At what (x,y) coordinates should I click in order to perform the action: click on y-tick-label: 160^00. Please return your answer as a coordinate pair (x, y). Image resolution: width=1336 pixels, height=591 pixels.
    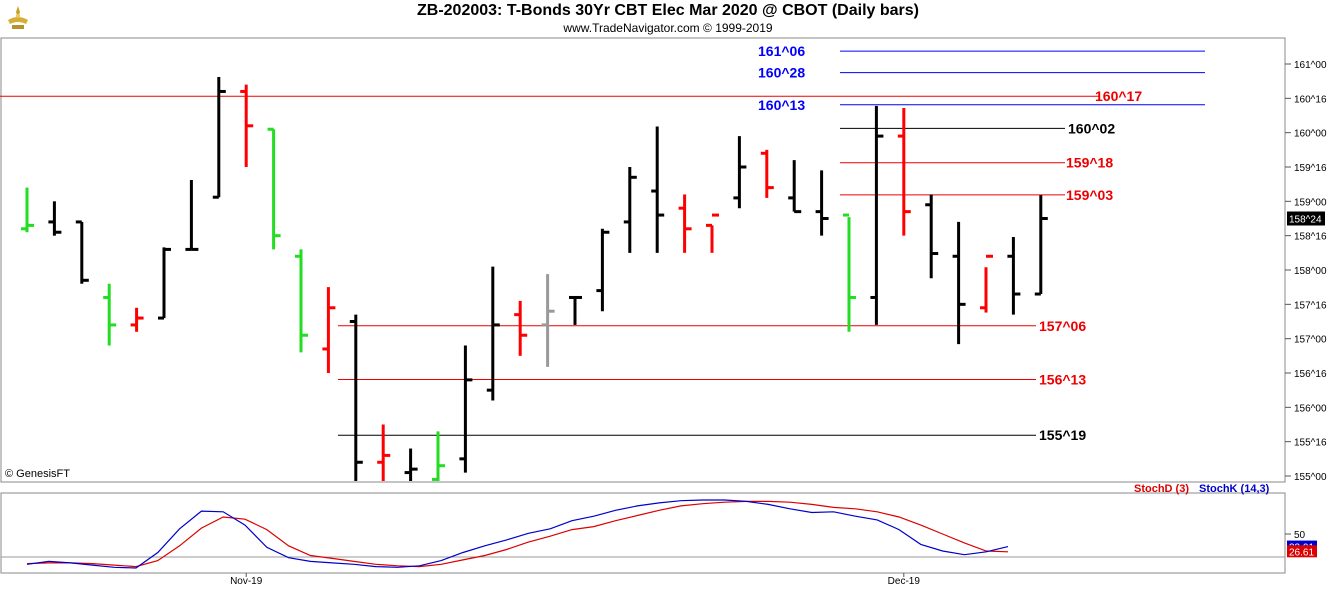
    Looking at the image, I should click on (1310, 134).